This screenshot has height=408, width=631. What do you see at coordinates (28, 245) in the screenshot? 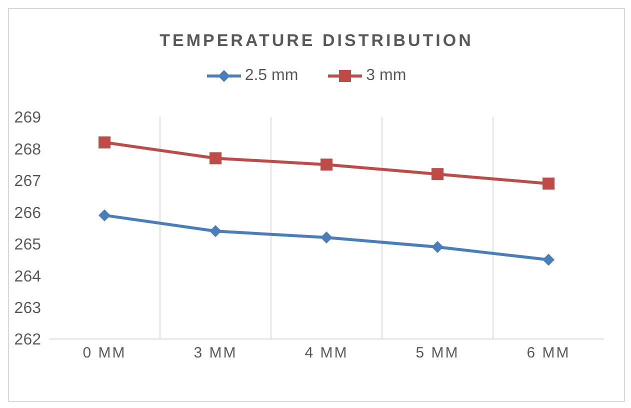
I see `y-tick-label: 265` at bounding box center [28, 245].